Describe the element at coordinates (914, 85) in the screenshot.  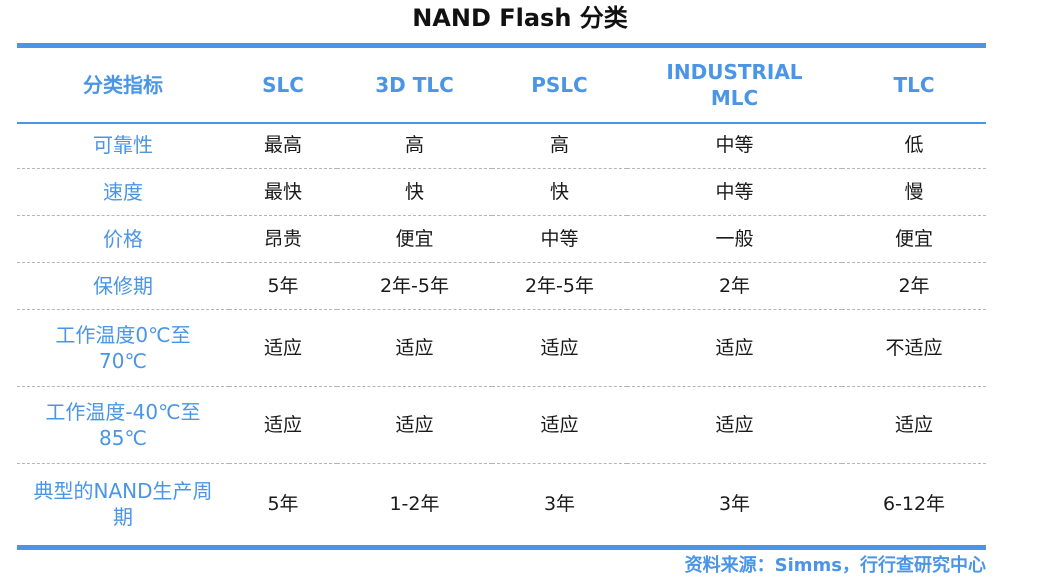
I see `column-header-tlc: TLC` at that location.